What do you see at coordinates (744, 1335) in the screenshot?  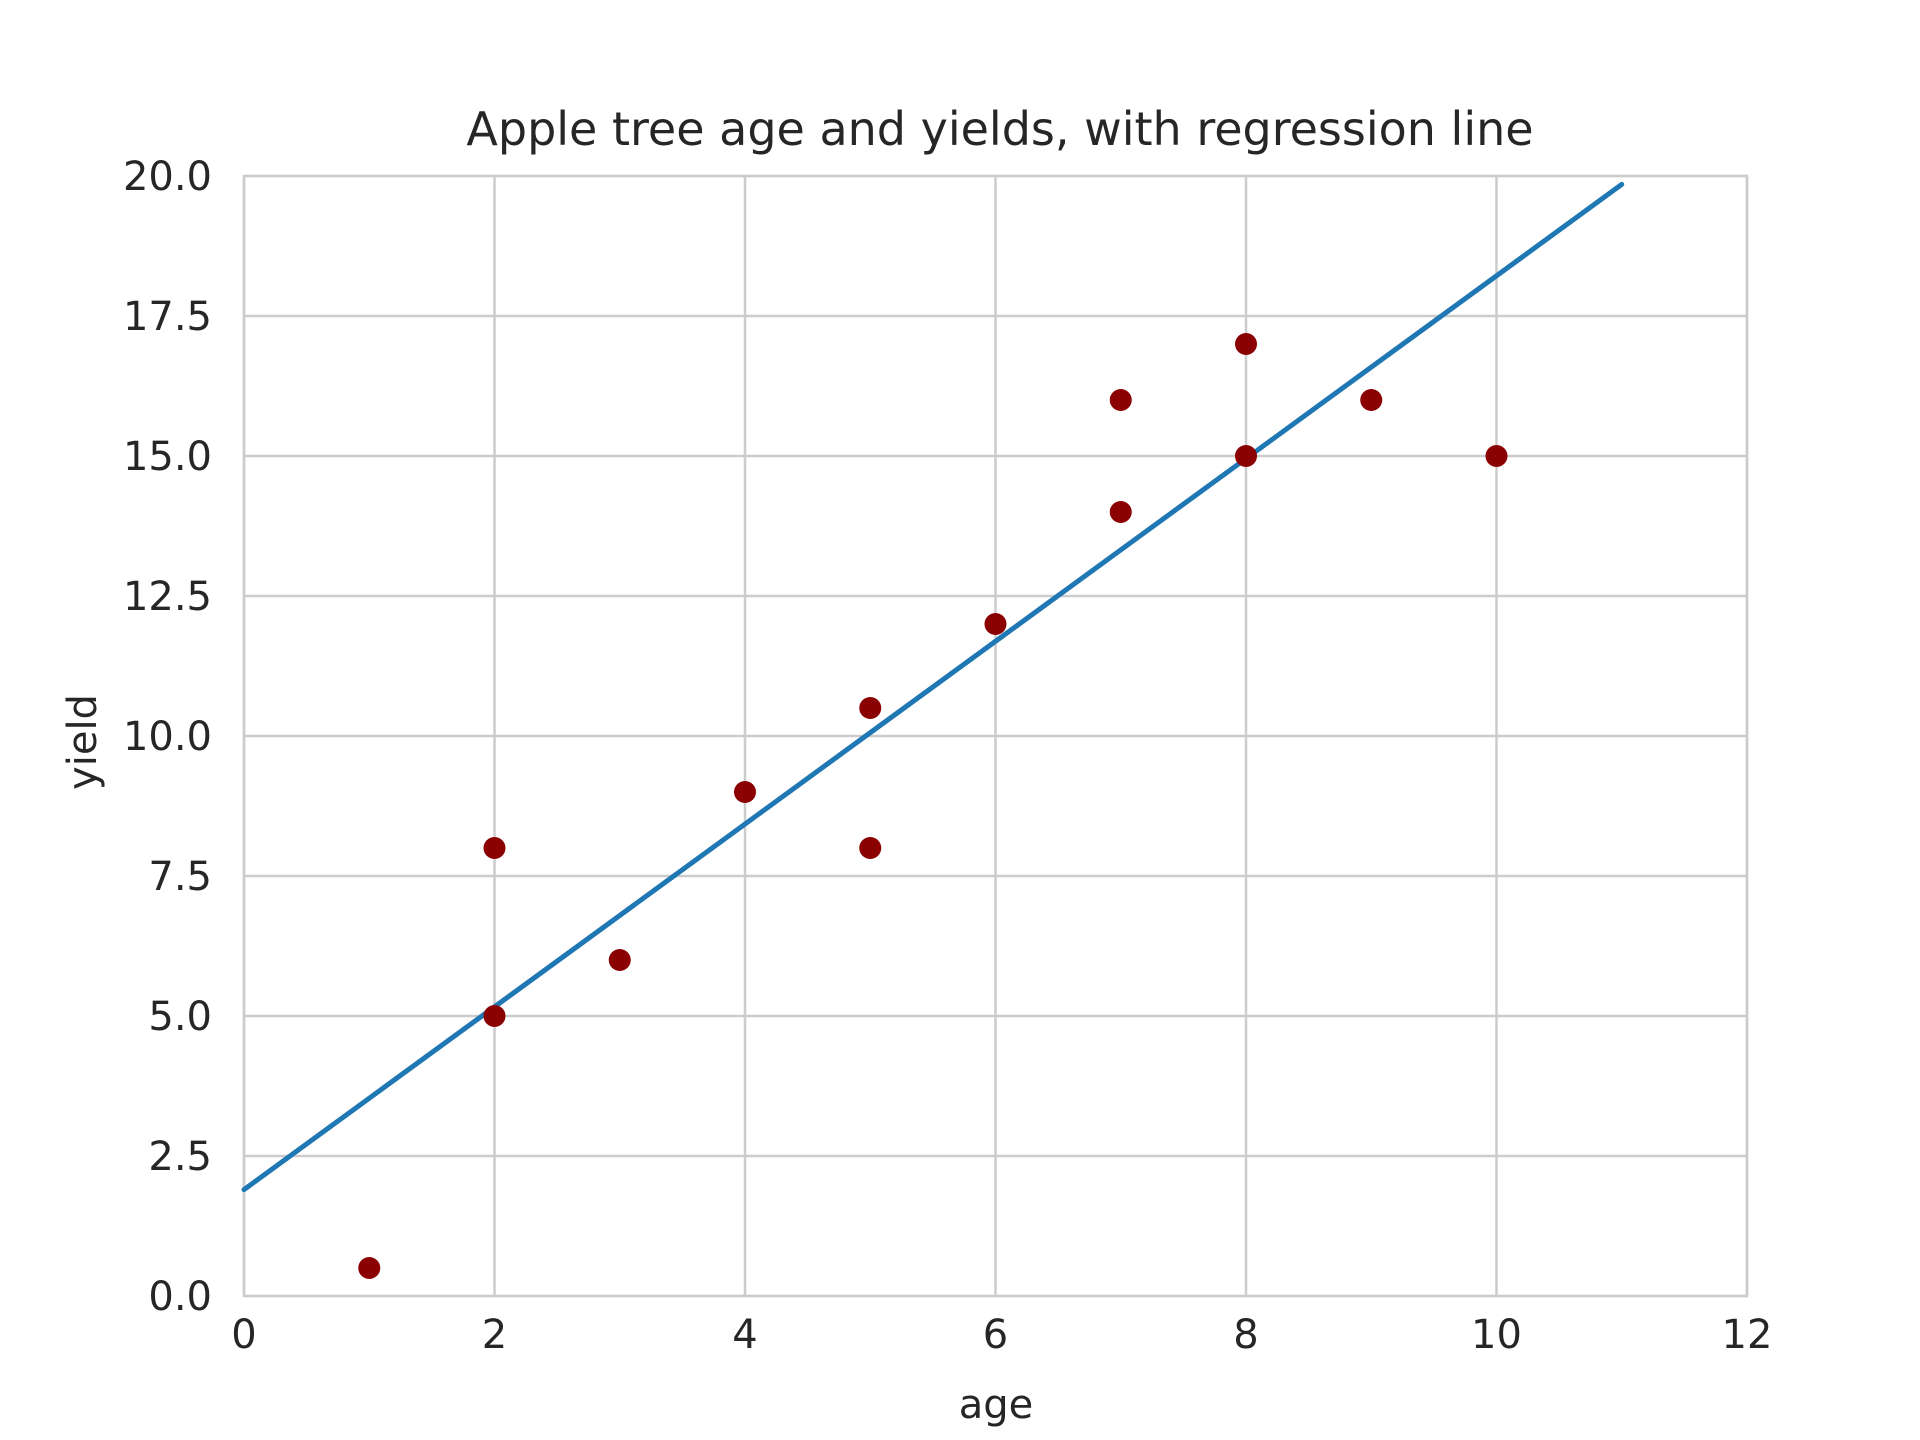 I see `x-tick-label: 4` at bounding box center [744, 1335].